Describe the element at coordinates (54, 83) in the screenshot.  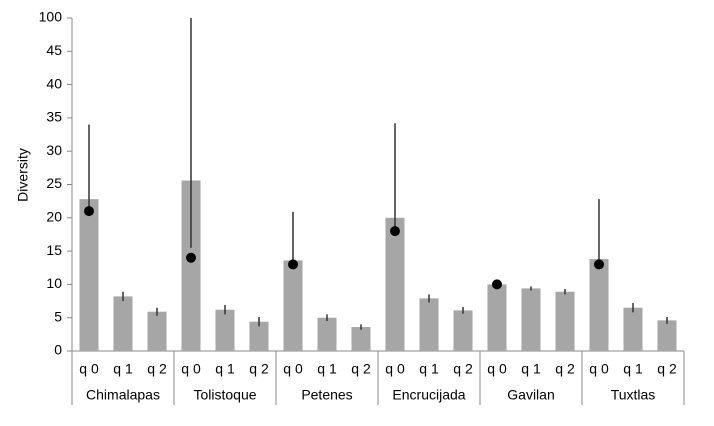
I see `y-tick-label: 40` at that location.